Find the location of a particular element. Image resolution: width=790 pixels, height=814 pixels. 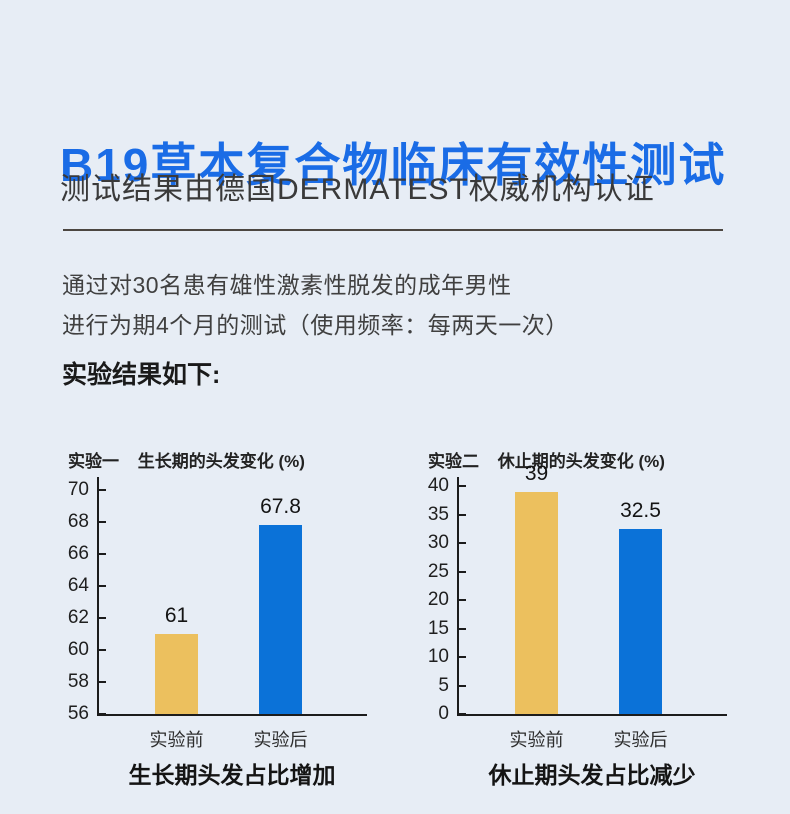

y-tick-label: 64 is located at coordinates (78, 585).